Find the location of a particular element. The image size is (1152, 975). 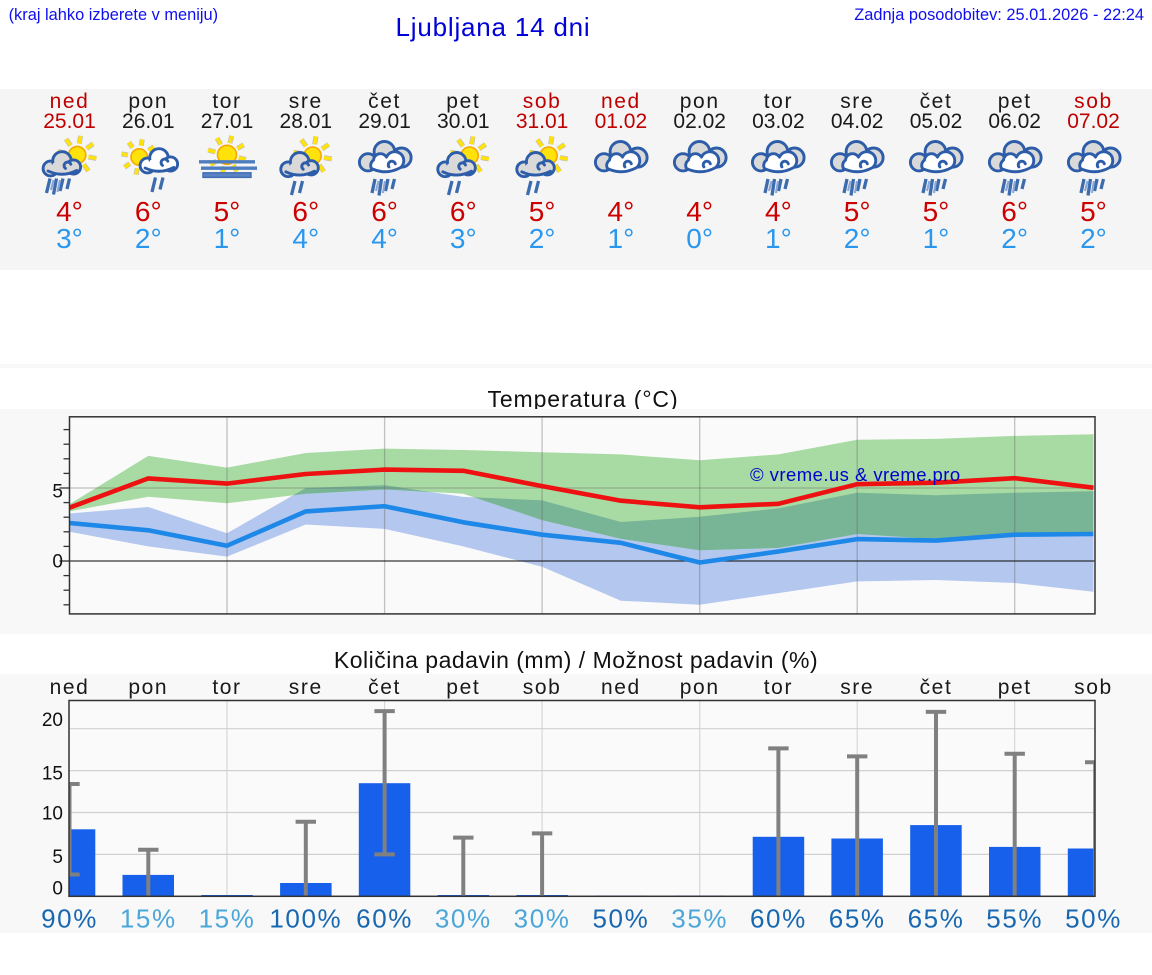

svg-text: 10 is located at coordinates (52, 813).